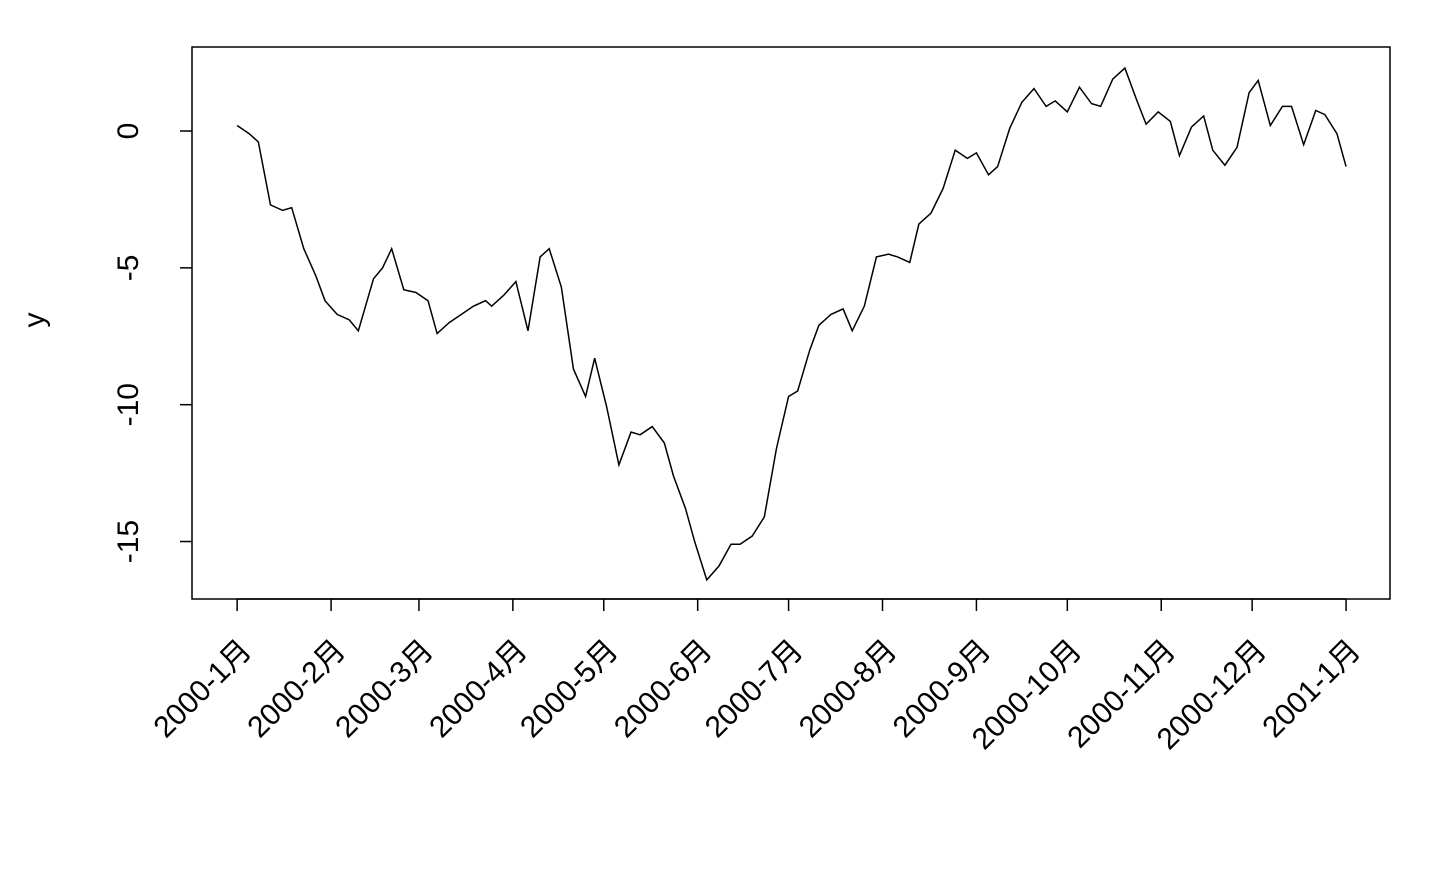  I want to click on y-axis-label: y, so click(34, 320).